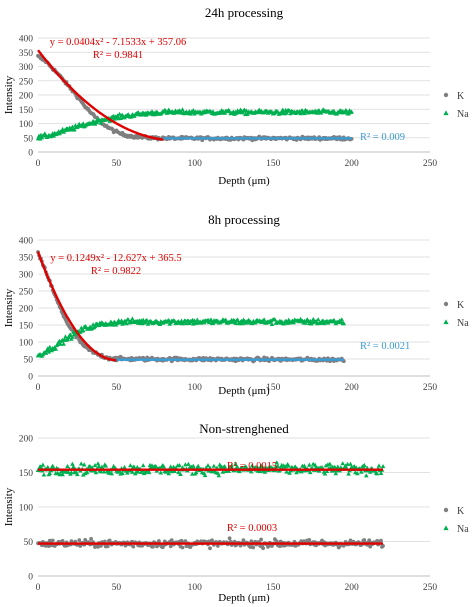  Describe the element at coordinates (38, 164) in the screenshot. I see `chart-1-xtick-label: 0` at that location.